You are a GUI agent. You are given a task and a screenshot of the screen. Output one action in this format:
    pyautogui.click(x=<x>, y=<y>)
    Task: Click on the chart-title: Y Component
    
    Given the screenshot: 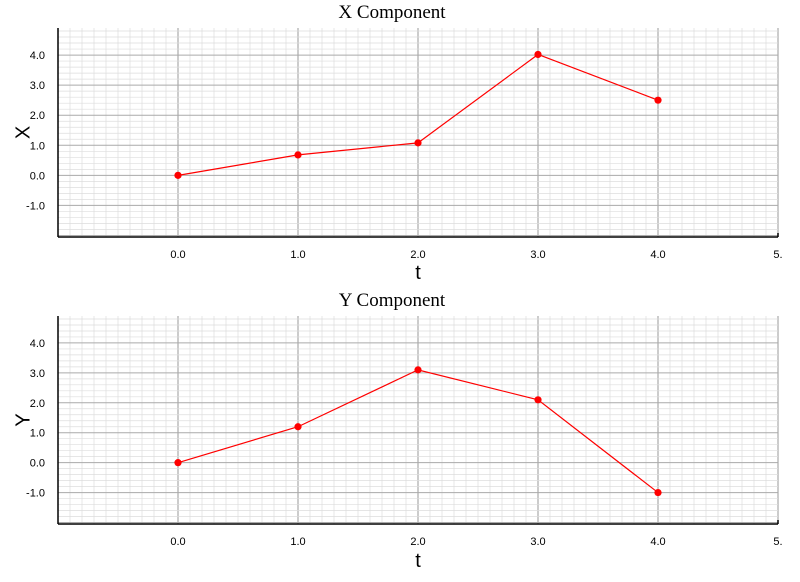 What is the action you would take?
    pyautogui.click(x=392, y=300)
    